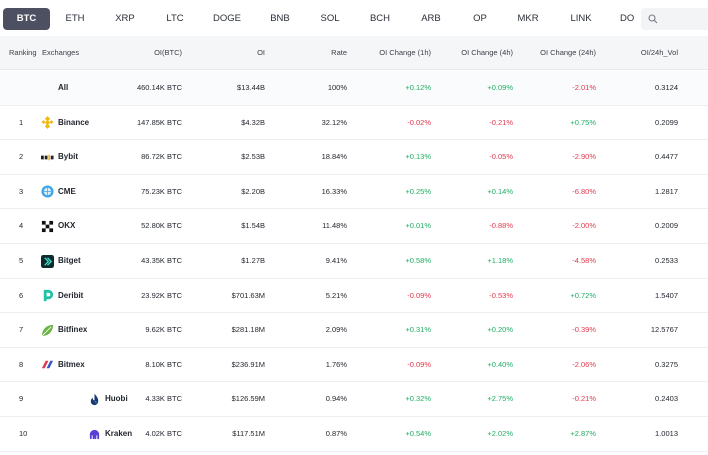  What do you see at coordinates (584, 399) in the screenshot?
I see `oi-change-24h-cell: -0.21%` at bounding box center [584, 399].